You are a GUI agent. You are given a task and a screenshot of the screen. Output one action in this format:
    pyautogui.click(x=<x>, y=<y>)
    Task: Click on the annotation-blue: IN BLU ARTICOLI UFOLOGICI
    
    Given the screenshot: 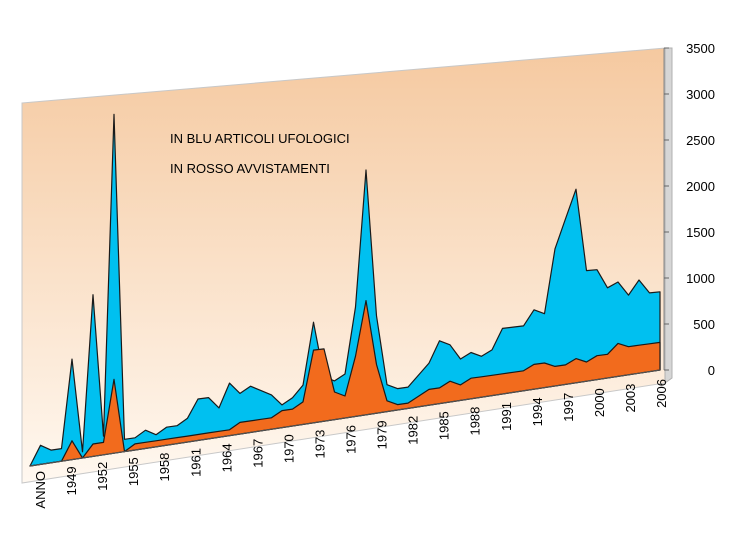 What is the action you would take?
    pyautogui.click(x=260, y=138)
    